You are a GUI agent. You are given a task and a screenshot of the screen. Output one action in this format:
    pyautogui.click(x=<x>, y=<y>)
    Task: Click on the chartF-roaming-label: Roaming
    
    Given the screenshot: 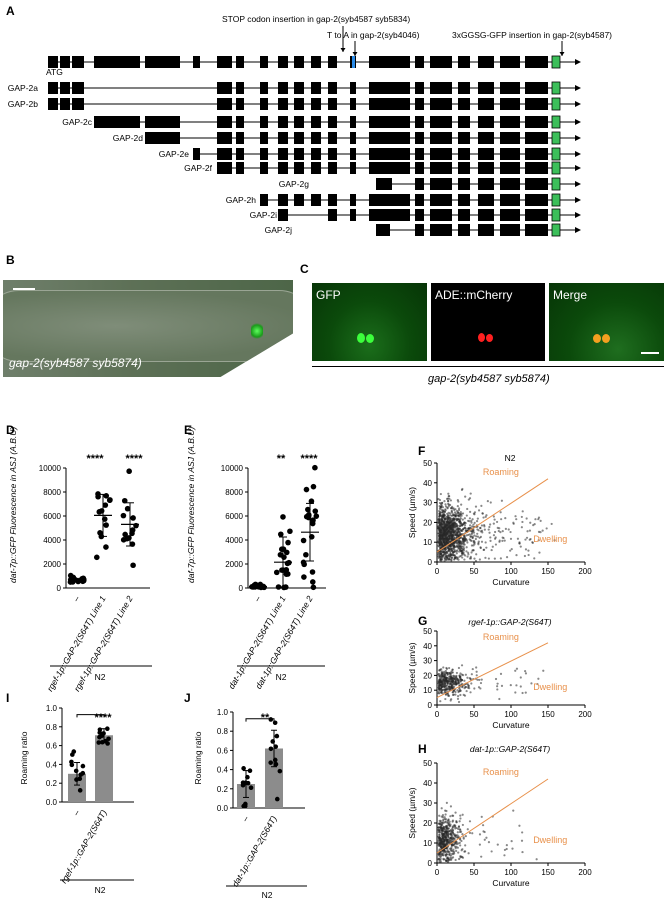 What is the action you would take?
    pyautogui.click(x=501, y=472)
    